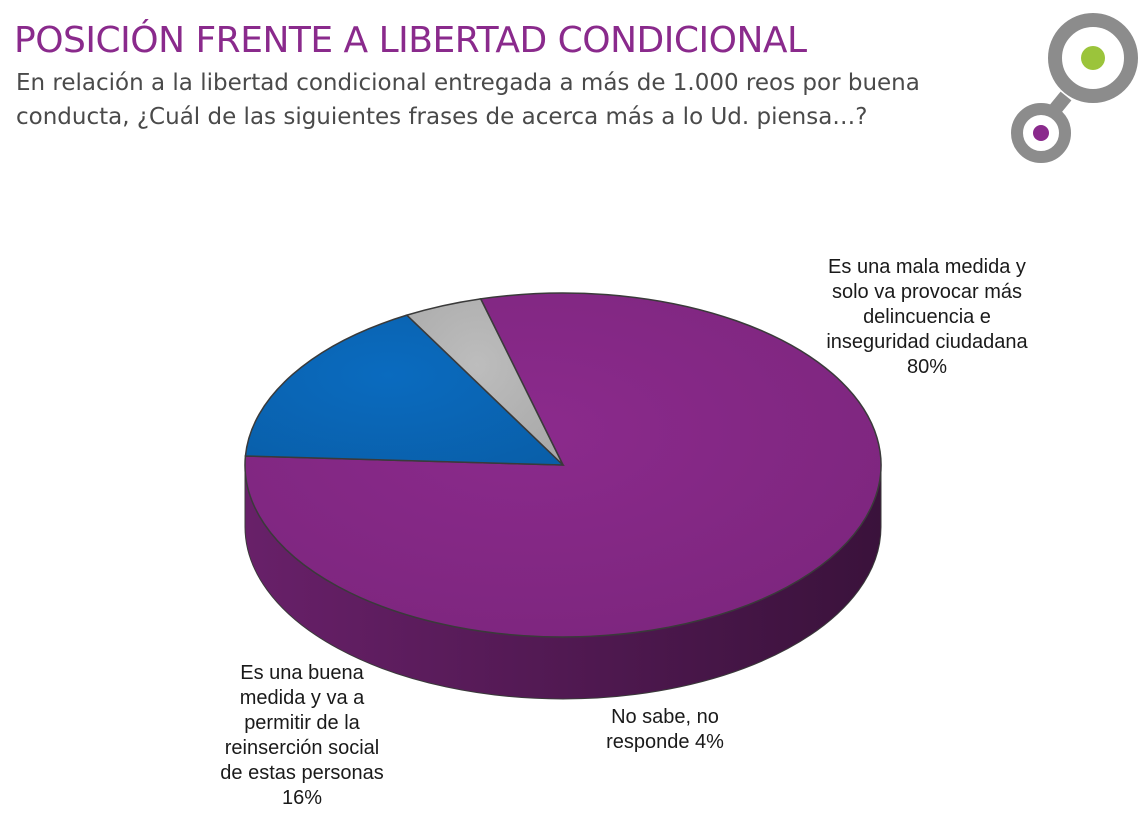 The image size is (1140, 820). Describe the element at coordinates (665, 729) in the screenshot. I see `slice-label-no-sabe: No sabe, no responde 4%` at that location.